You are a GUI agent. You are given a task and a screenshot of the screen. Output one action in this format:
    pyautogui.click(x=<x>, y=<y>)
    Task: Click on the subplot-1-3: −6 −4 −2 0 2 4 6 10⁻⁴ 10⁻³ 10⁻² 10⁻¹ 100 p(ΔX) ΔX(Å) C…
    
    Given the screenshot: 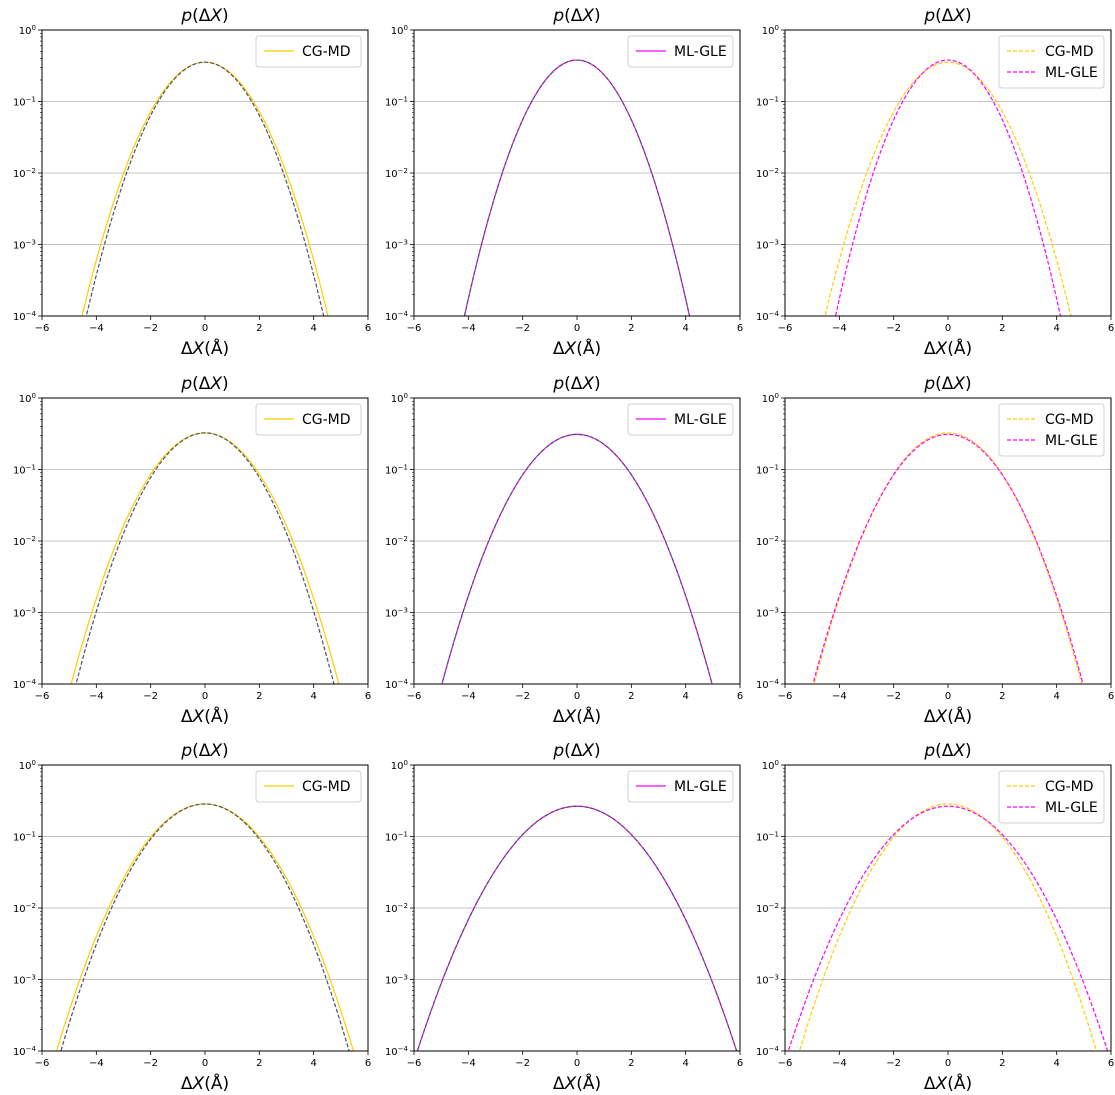 What is the action you would take?
    pyautogui.click(x=935, y=182)
    